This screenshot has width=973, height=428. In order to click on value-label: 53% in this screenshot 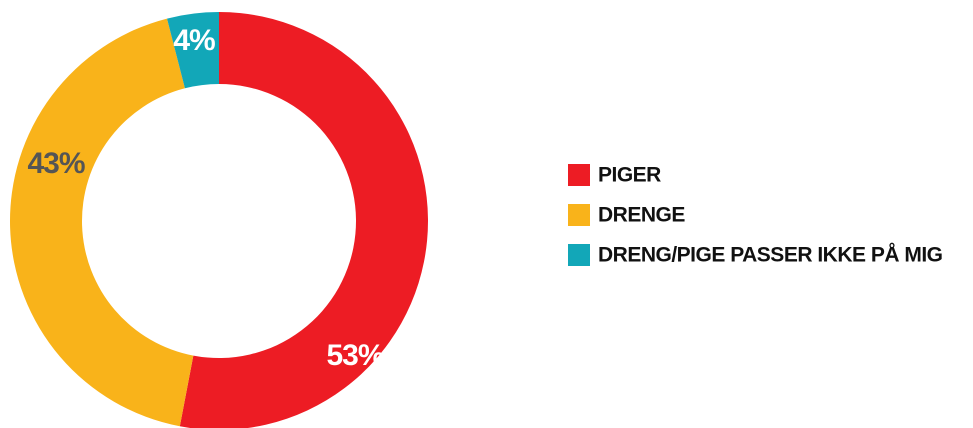, I will do `click(354, 355)`.